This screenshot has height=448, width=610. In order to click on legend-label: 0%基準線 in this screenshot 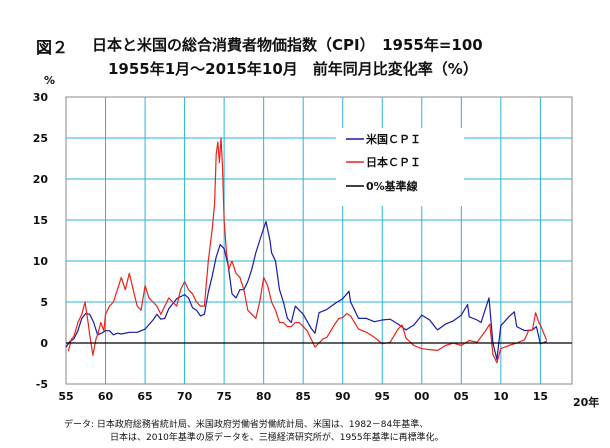, I will do `click(392, 186)`.